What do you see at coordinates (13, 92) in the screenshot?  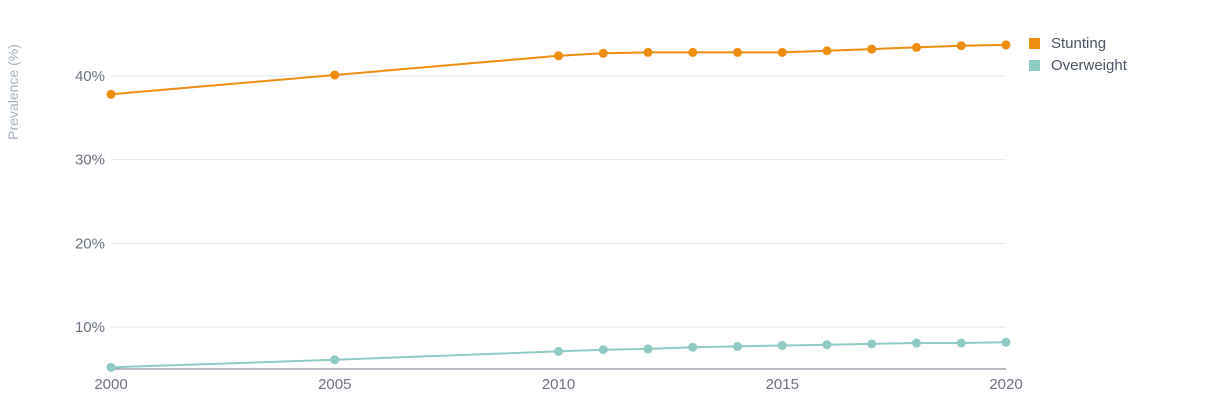 I see `y-axis-label: Prevalence (%)` at bounding box center [13, 92].